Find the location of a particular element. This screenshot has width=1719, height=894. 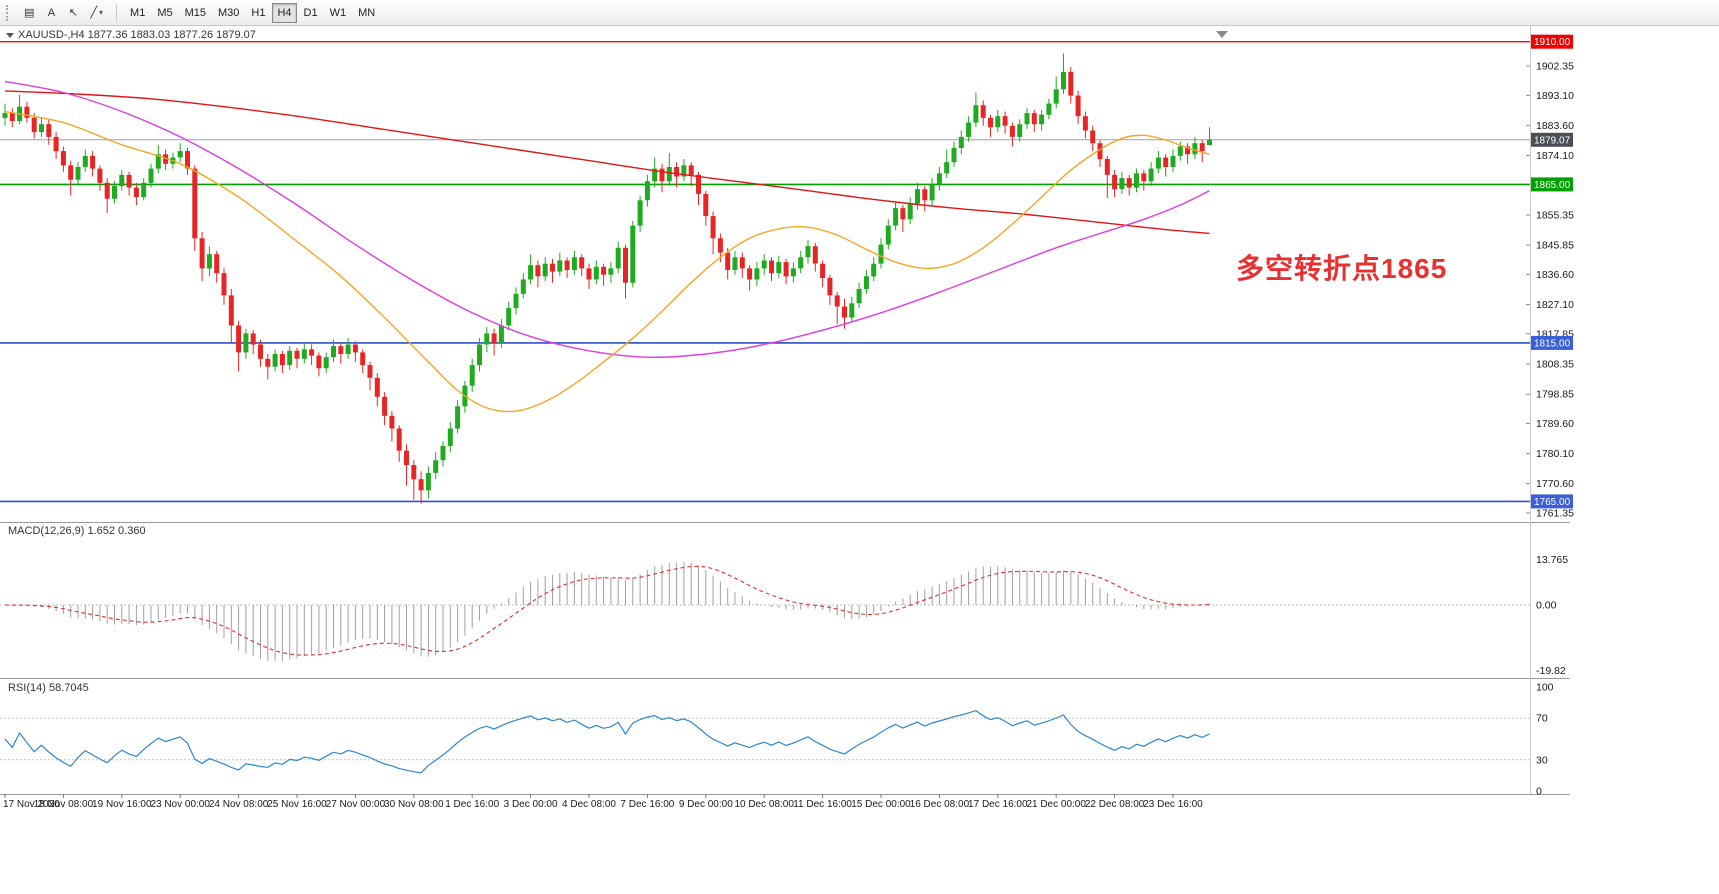

svg-text: 10 Dec 08:00 is located at coordinates (764, 804).